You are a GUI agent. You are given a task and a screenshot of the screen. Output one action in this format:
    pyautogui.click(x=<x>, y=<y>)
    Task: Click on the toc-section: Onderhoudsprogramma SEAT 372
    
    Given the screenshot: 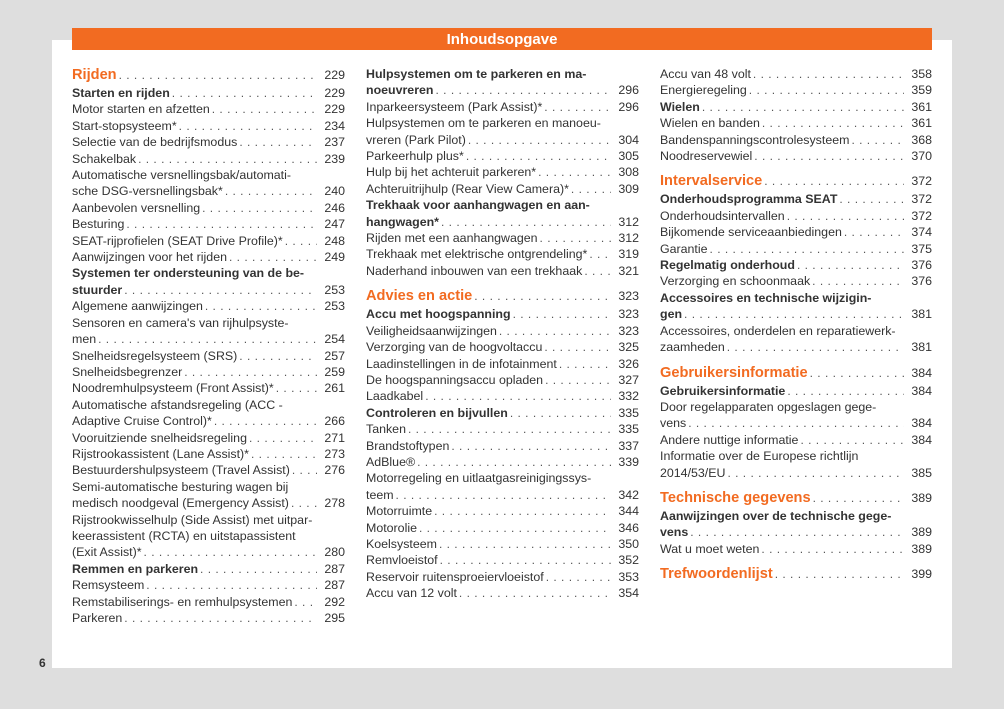 What is the action you would take?
    pyautogui.click(x=796, y=199)
    